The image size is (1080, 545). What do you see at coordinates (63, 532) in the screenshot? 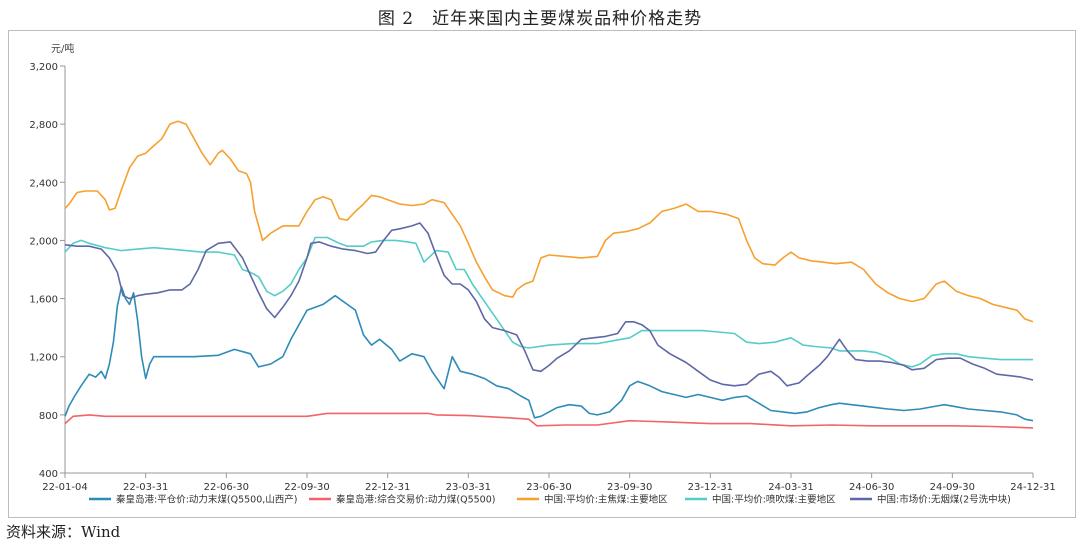
I see `source-note: 资料来源：Wind` at bounding box center [63, 532].